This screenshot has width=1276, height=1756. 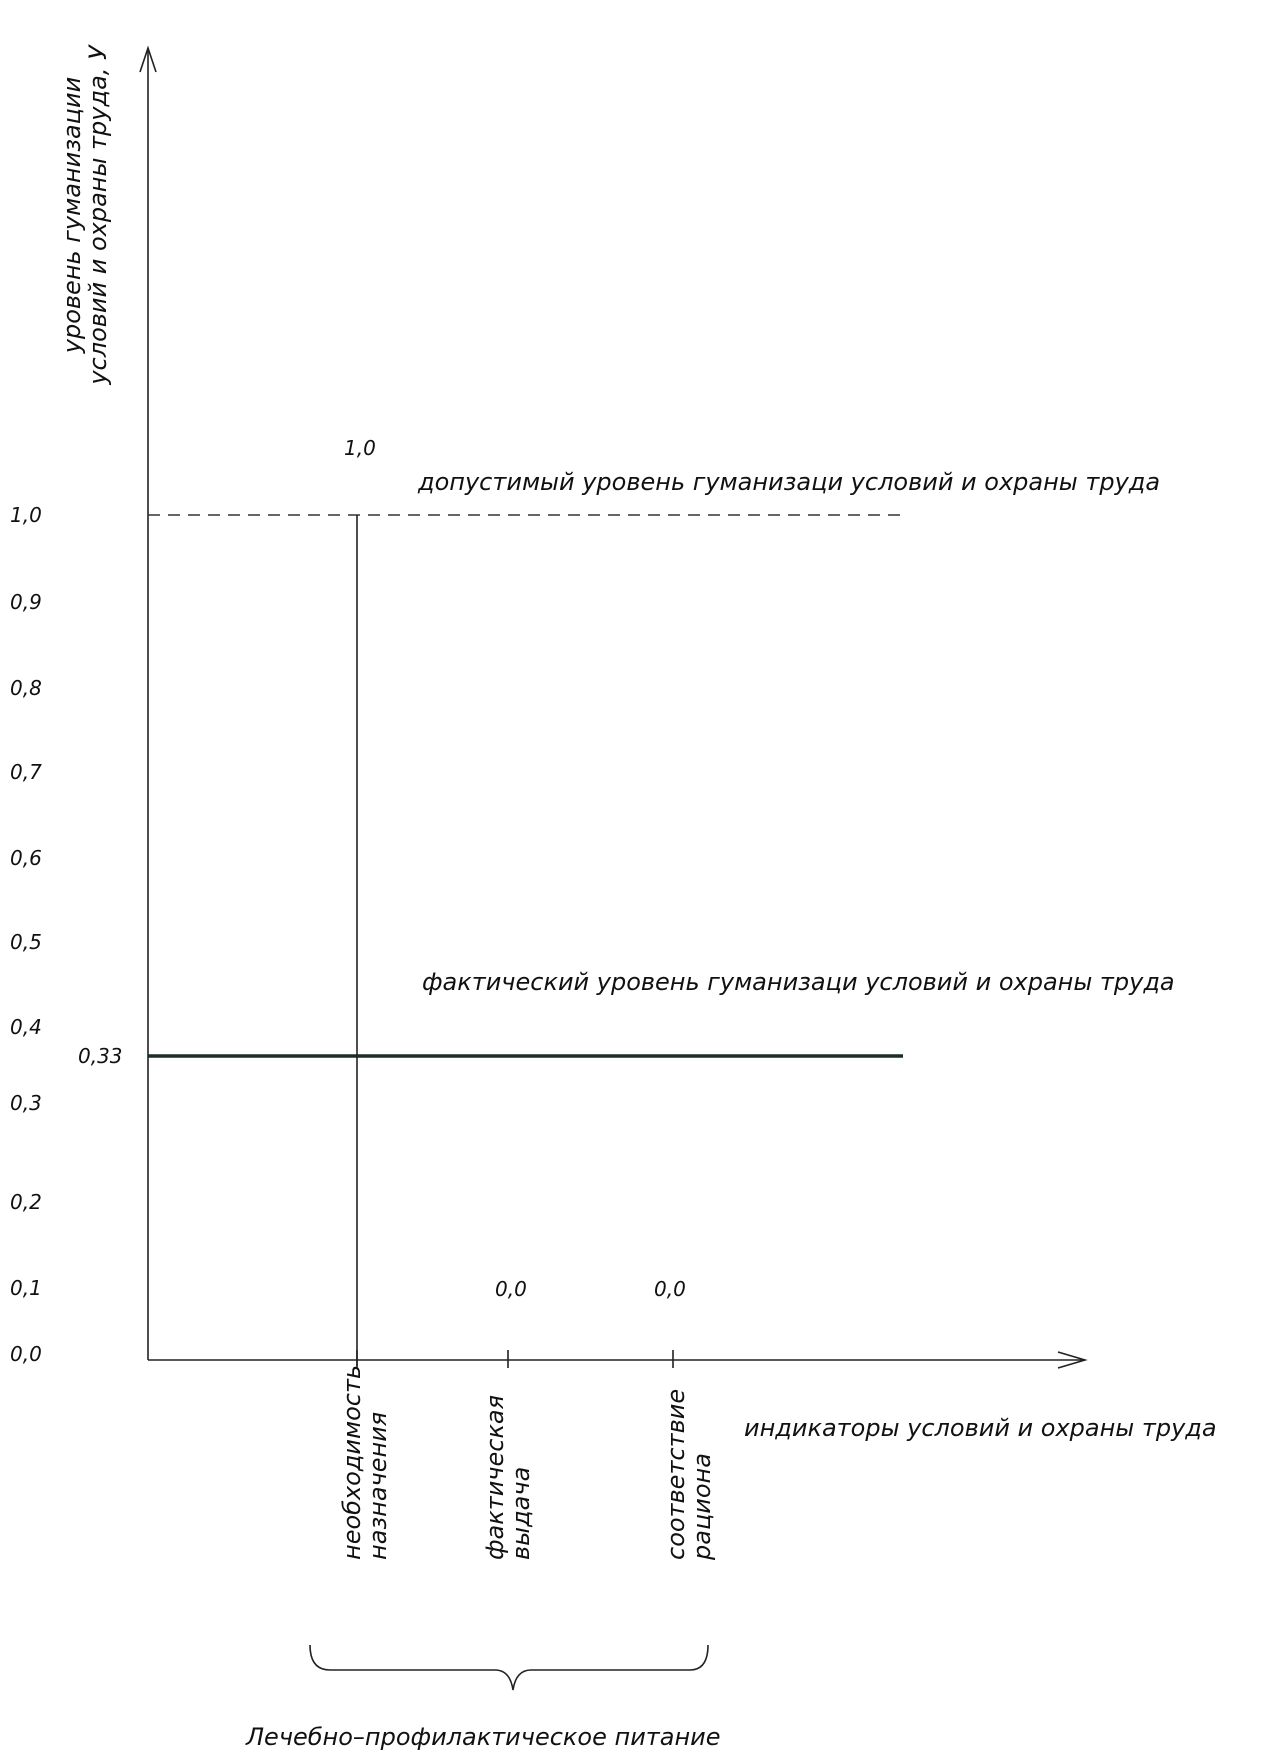 What do you see at coordinates (26, 515) in the screenshot?
I see `y-tick-label: 1,0` at bounding box center [26, 515].